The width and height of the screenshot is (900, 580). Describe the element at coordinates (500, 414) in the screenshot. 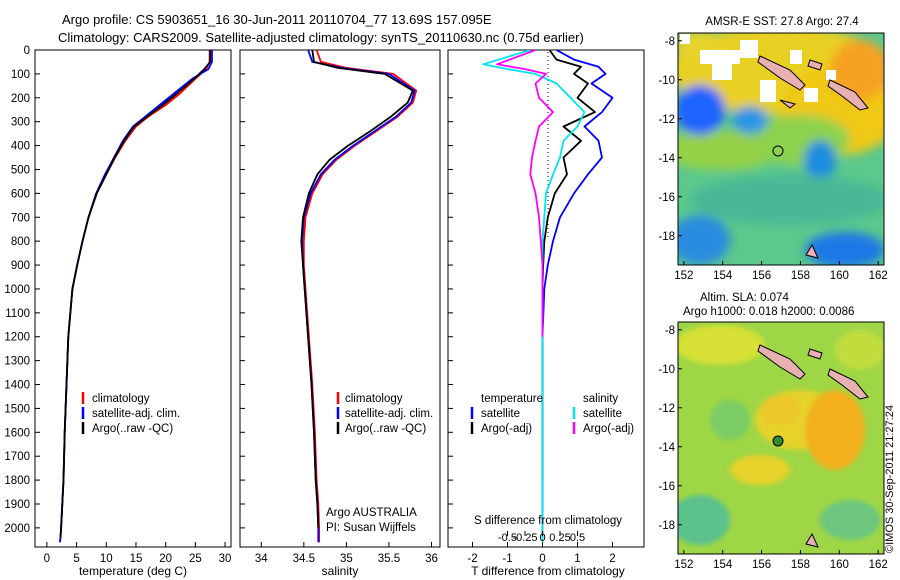

I see `legend-label-temp-satellite: satellite` at that location.